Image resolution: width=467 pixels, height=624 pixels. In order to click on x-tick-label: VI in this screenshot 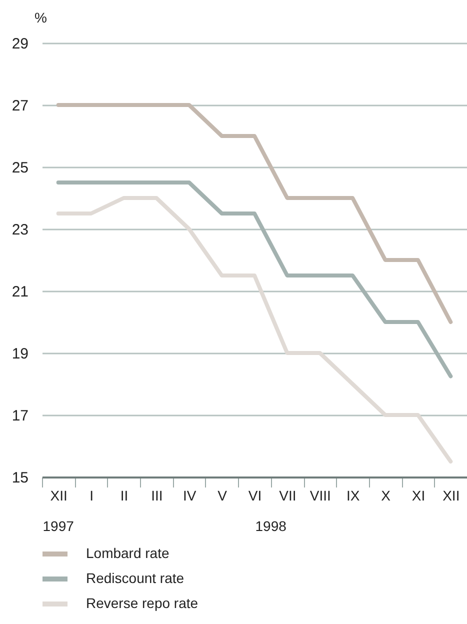, I will do `click(255, 496)`.